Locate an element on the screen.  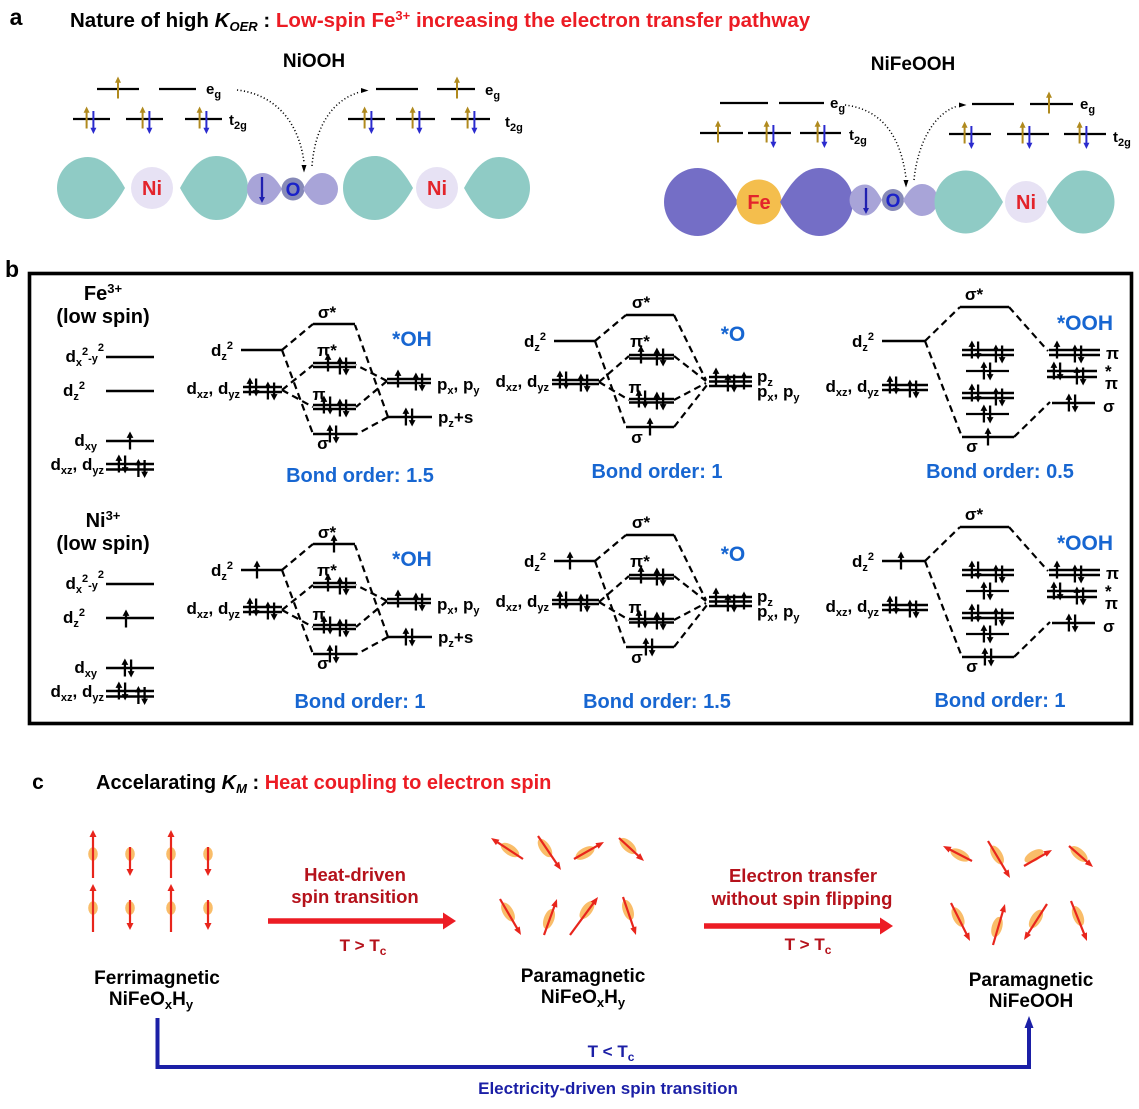
svg-text: Electron transfer is located at coordinates (803, 875).